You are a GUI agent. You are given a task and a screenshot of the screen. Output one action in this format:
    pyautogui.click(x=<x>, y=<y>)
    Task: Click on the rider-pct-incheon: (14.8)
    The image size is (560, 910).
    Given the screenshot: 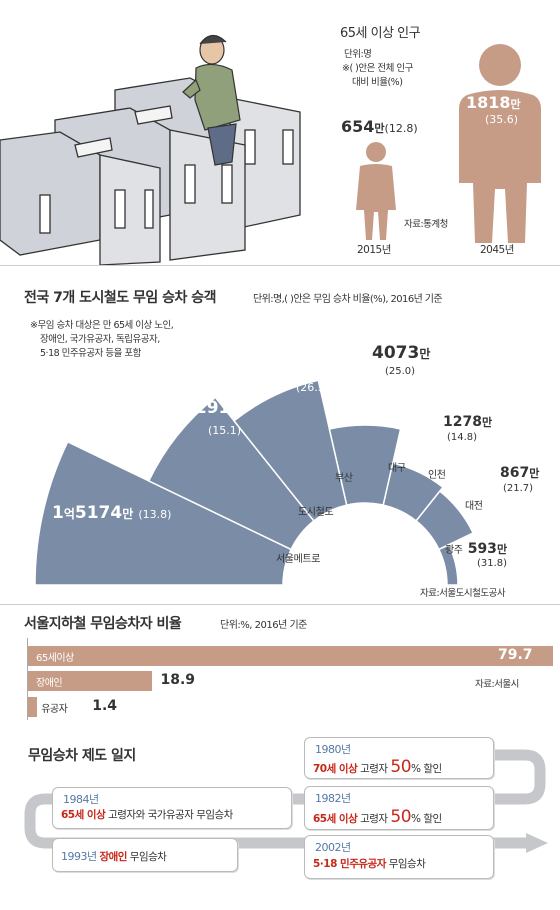 What is the action you would take?
    pyautogui.click(x=462, y=437)
    